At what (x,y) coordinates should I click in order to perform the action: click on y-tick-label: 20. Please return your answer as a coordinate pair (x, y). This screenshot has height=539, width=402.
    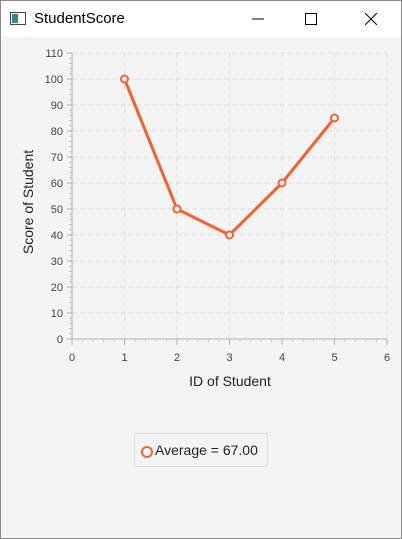
    Looking at the image, I should click on (57, 288).